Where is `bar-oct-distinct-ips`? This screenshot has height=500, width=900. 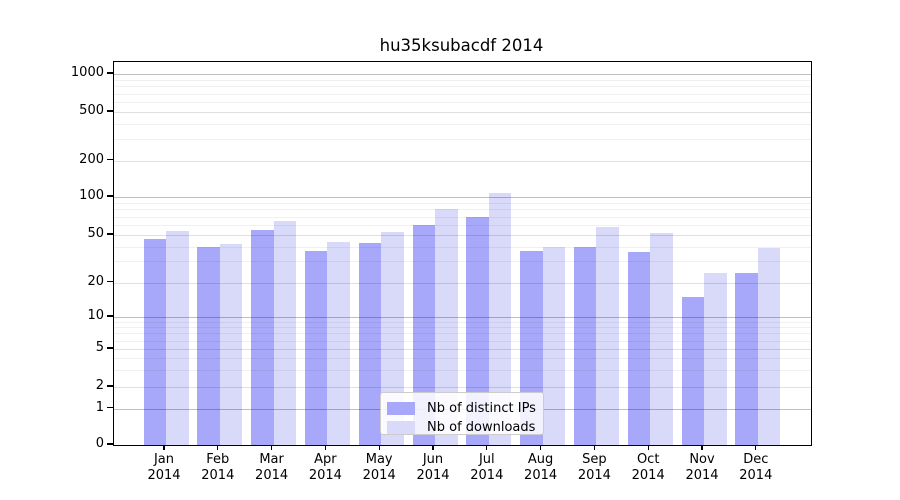
bar-oct-distinct-ips is located at coordinates (639, 348).